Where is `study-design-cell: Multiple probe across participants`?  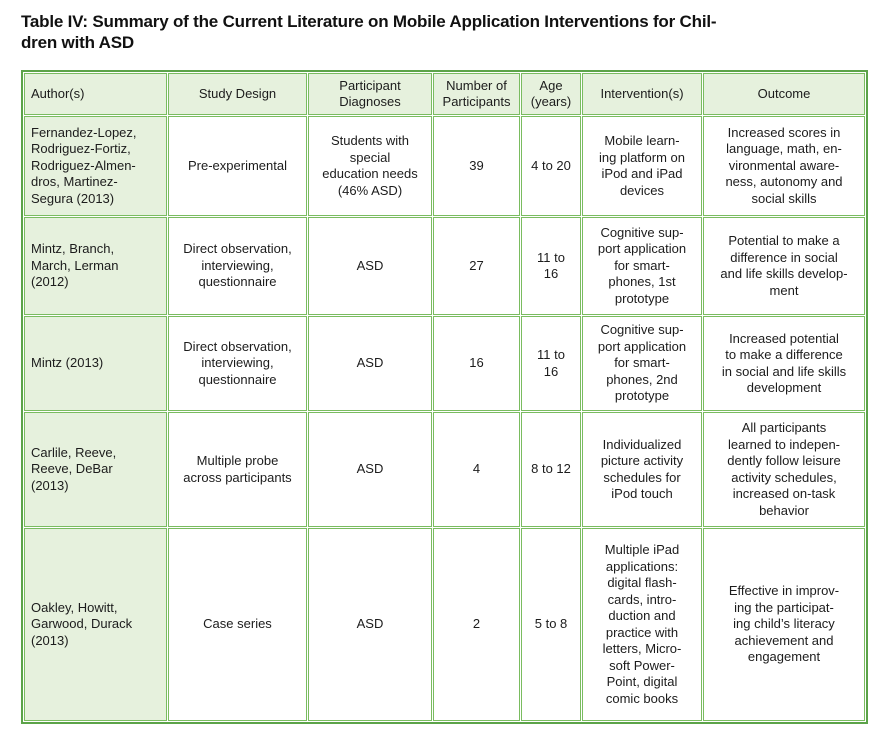 study-design-cell: Multiple probe across participants is located at coordinates (237, 469).